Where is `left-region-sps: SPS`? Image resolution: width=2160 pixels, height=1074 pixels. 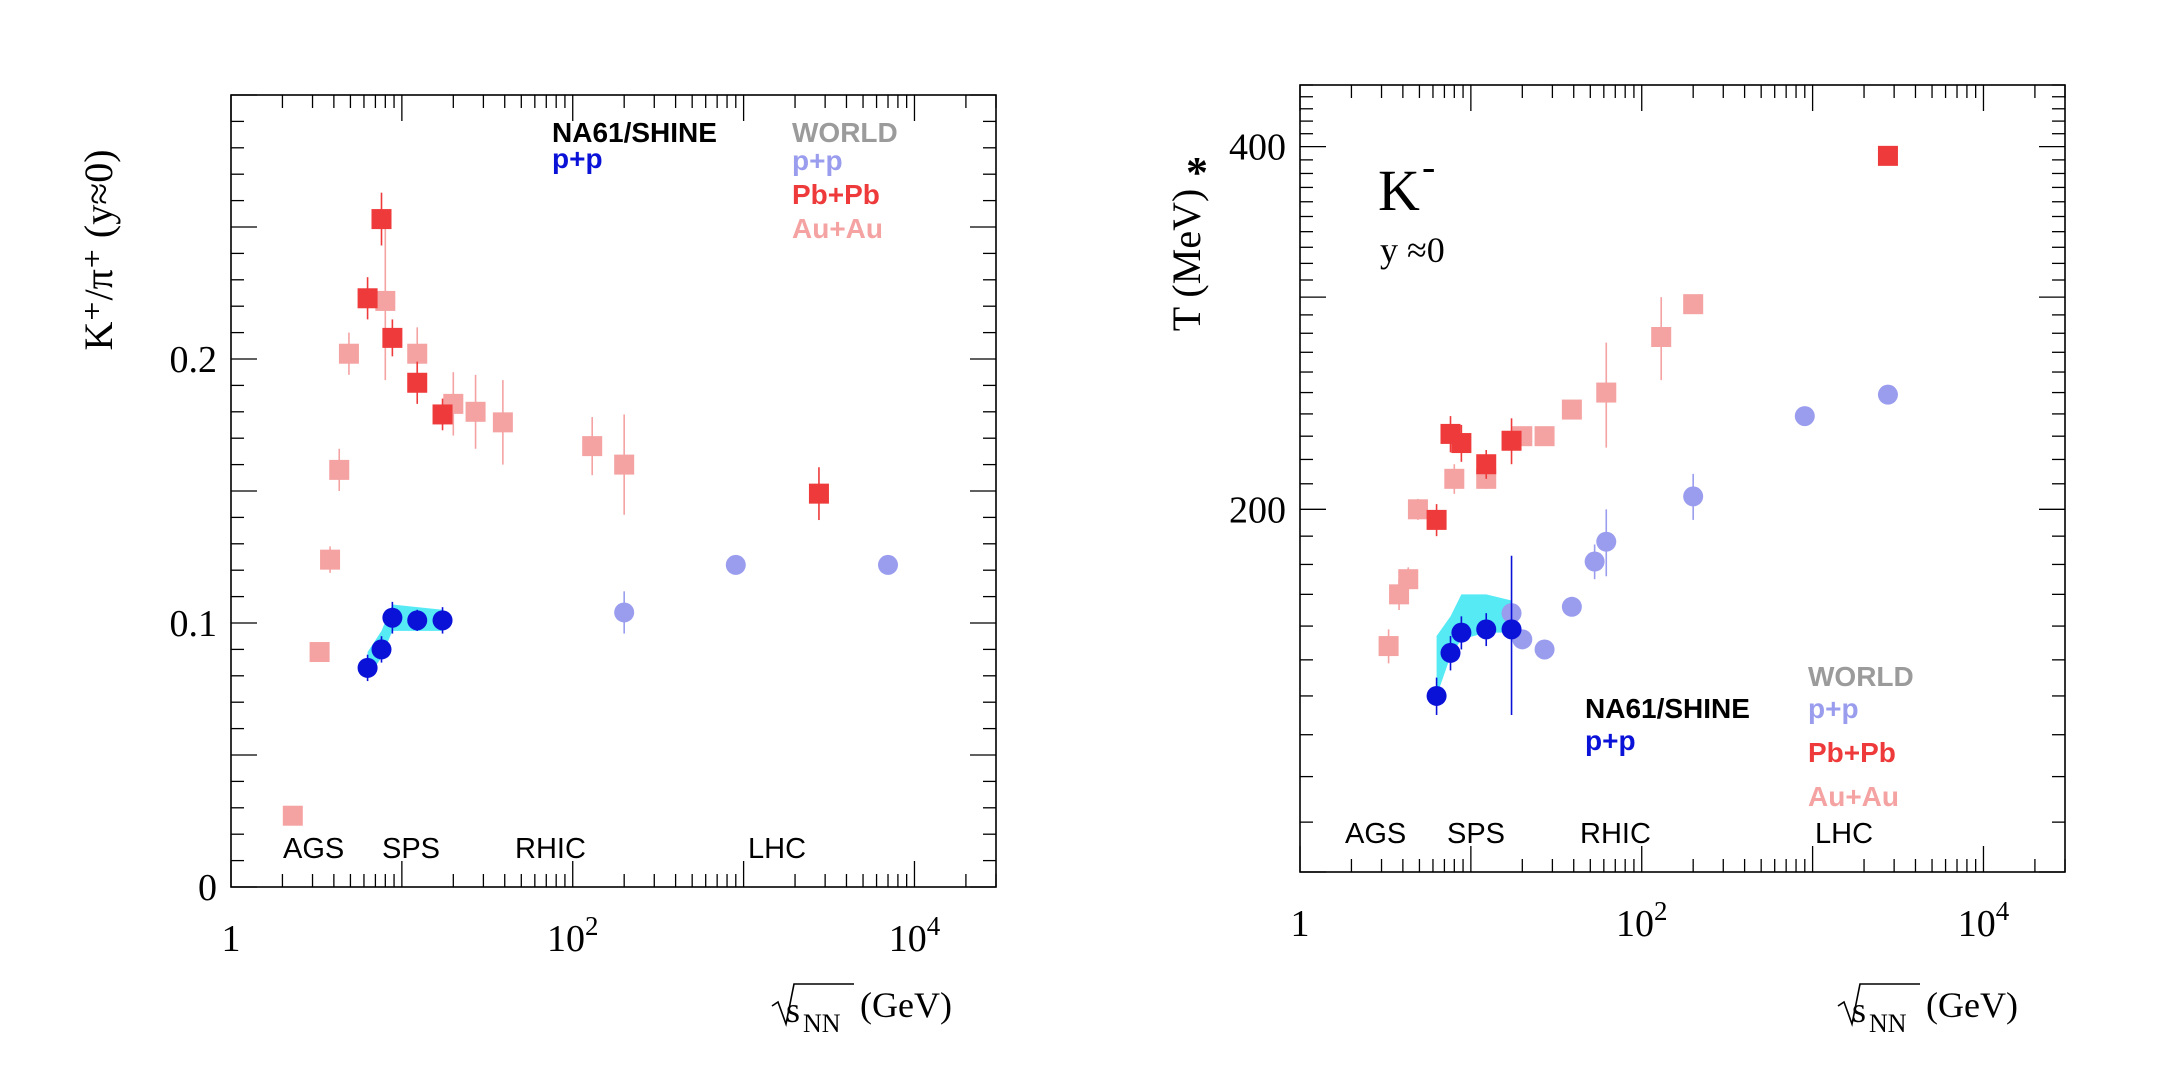 left-region-sps: SPS is located at coordinates (411, 849).